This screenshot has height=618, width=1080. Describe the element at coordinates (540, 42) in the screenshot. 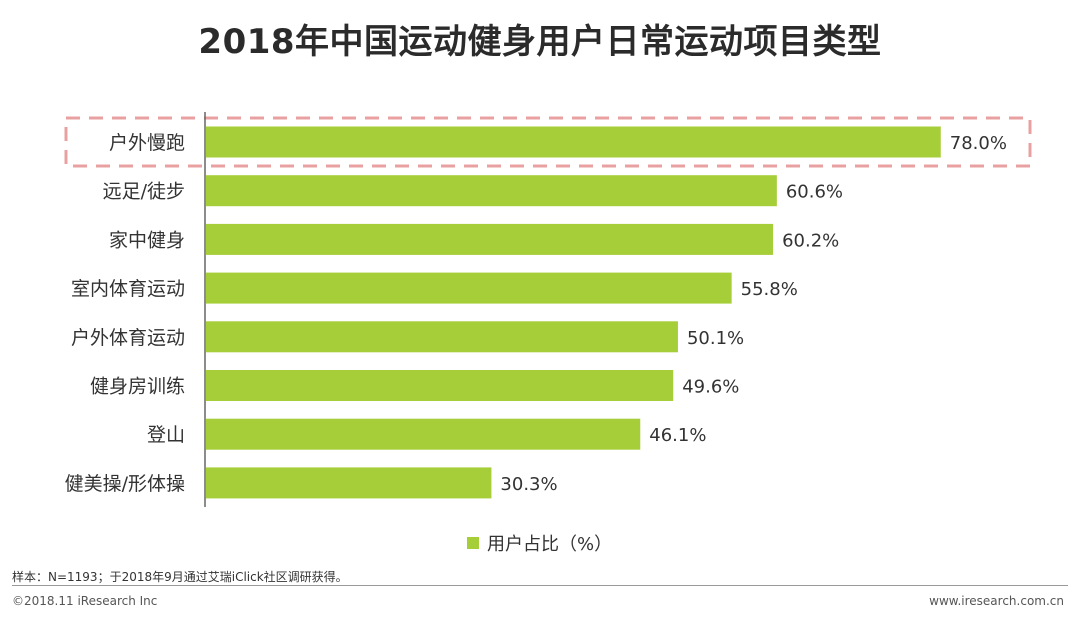

I see `chart-title: 2018年中国运动健身用户日常运动项目类型` at that location.